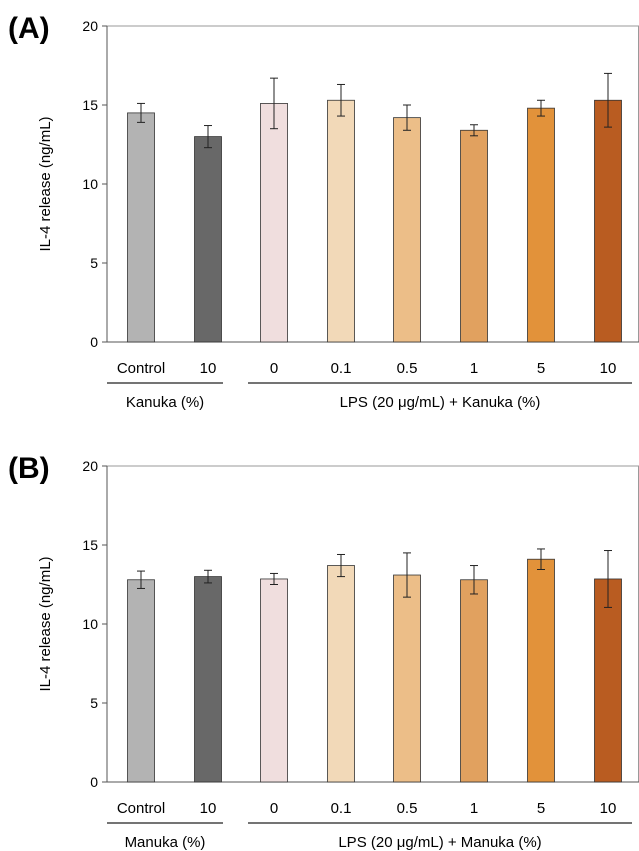 The width and height of the screenshot is (639, 851). What do you see at coordinates (29, 28) in the screenshot?
I see `panel-label: (A)` at bounding box center [29, 28].